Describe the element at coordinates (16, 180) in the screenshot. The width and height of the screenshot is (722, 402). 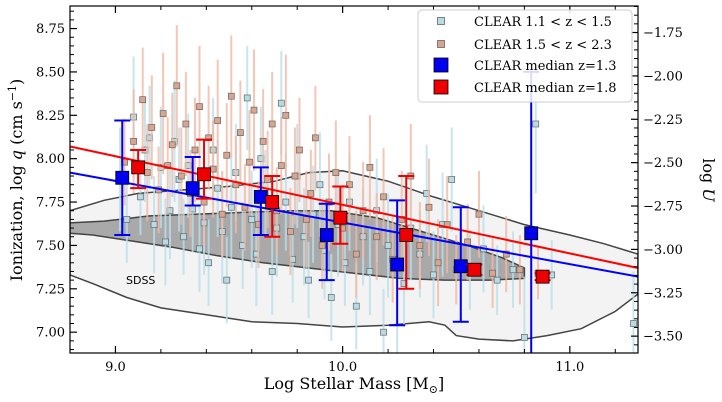
I see `y-axis-title: Ionization, log q (cm s−1)` at that location.